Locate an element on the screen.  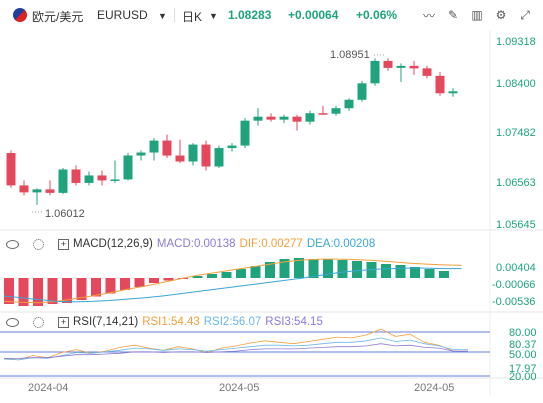
rsi1-value: RSI1:54.43 is located at coordinates (171, 322).